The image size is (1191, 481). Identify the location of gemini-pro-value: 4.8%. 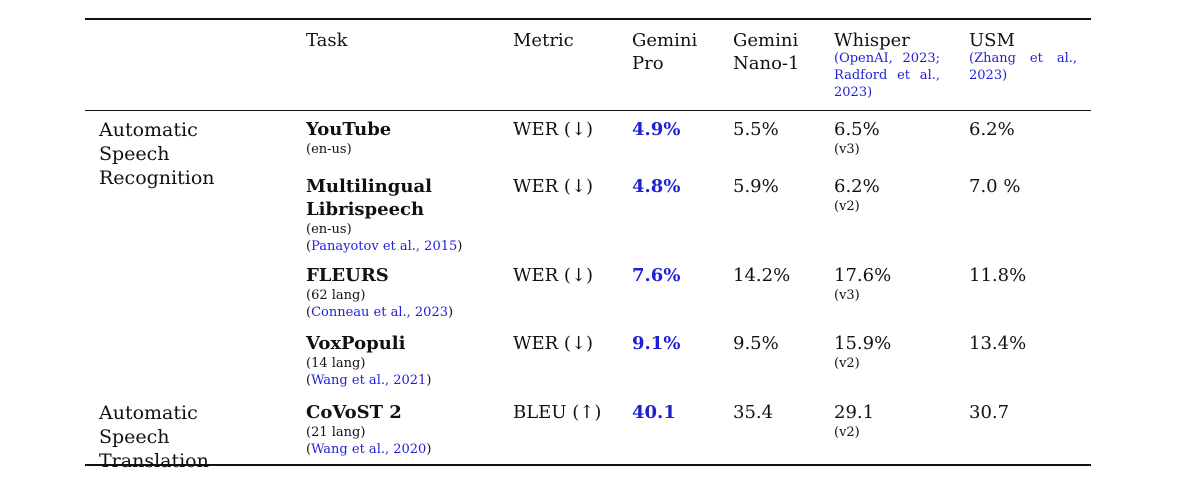
(656, 186).